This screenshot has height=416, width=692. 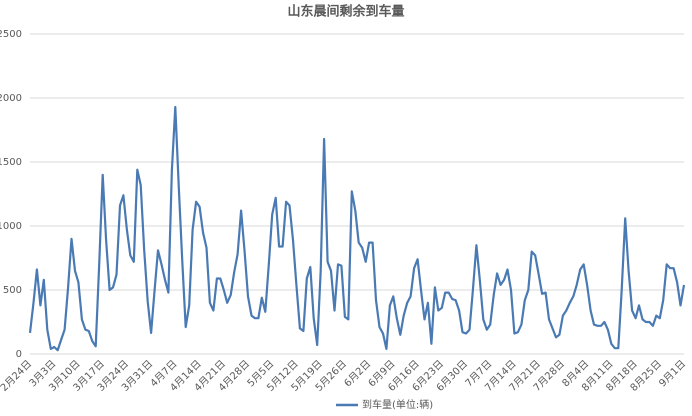 What do you see at coordinates (673, 374) in the screenshot?
I see `x-tick-label: 9月1日` at bounding box center [673, 374].